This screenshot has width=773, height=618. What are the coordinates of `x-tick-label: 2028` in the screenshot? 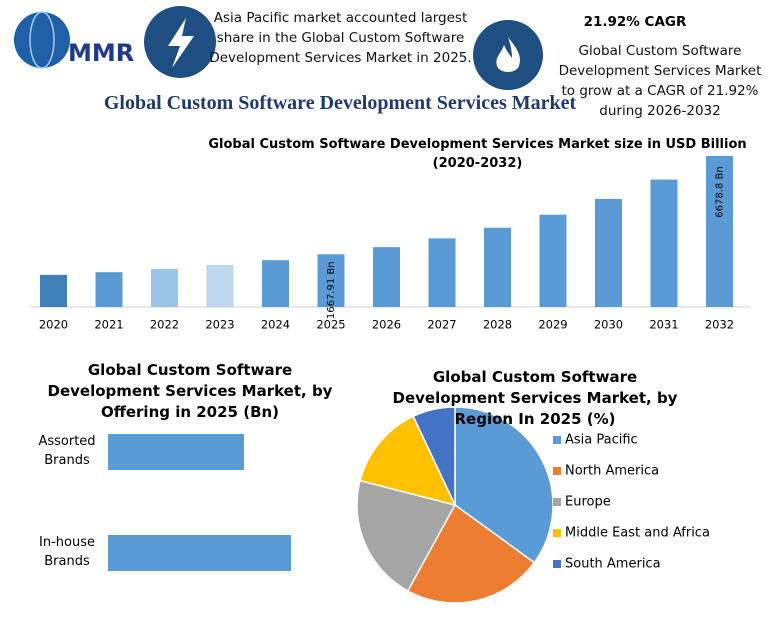 It's located at (497, 325).